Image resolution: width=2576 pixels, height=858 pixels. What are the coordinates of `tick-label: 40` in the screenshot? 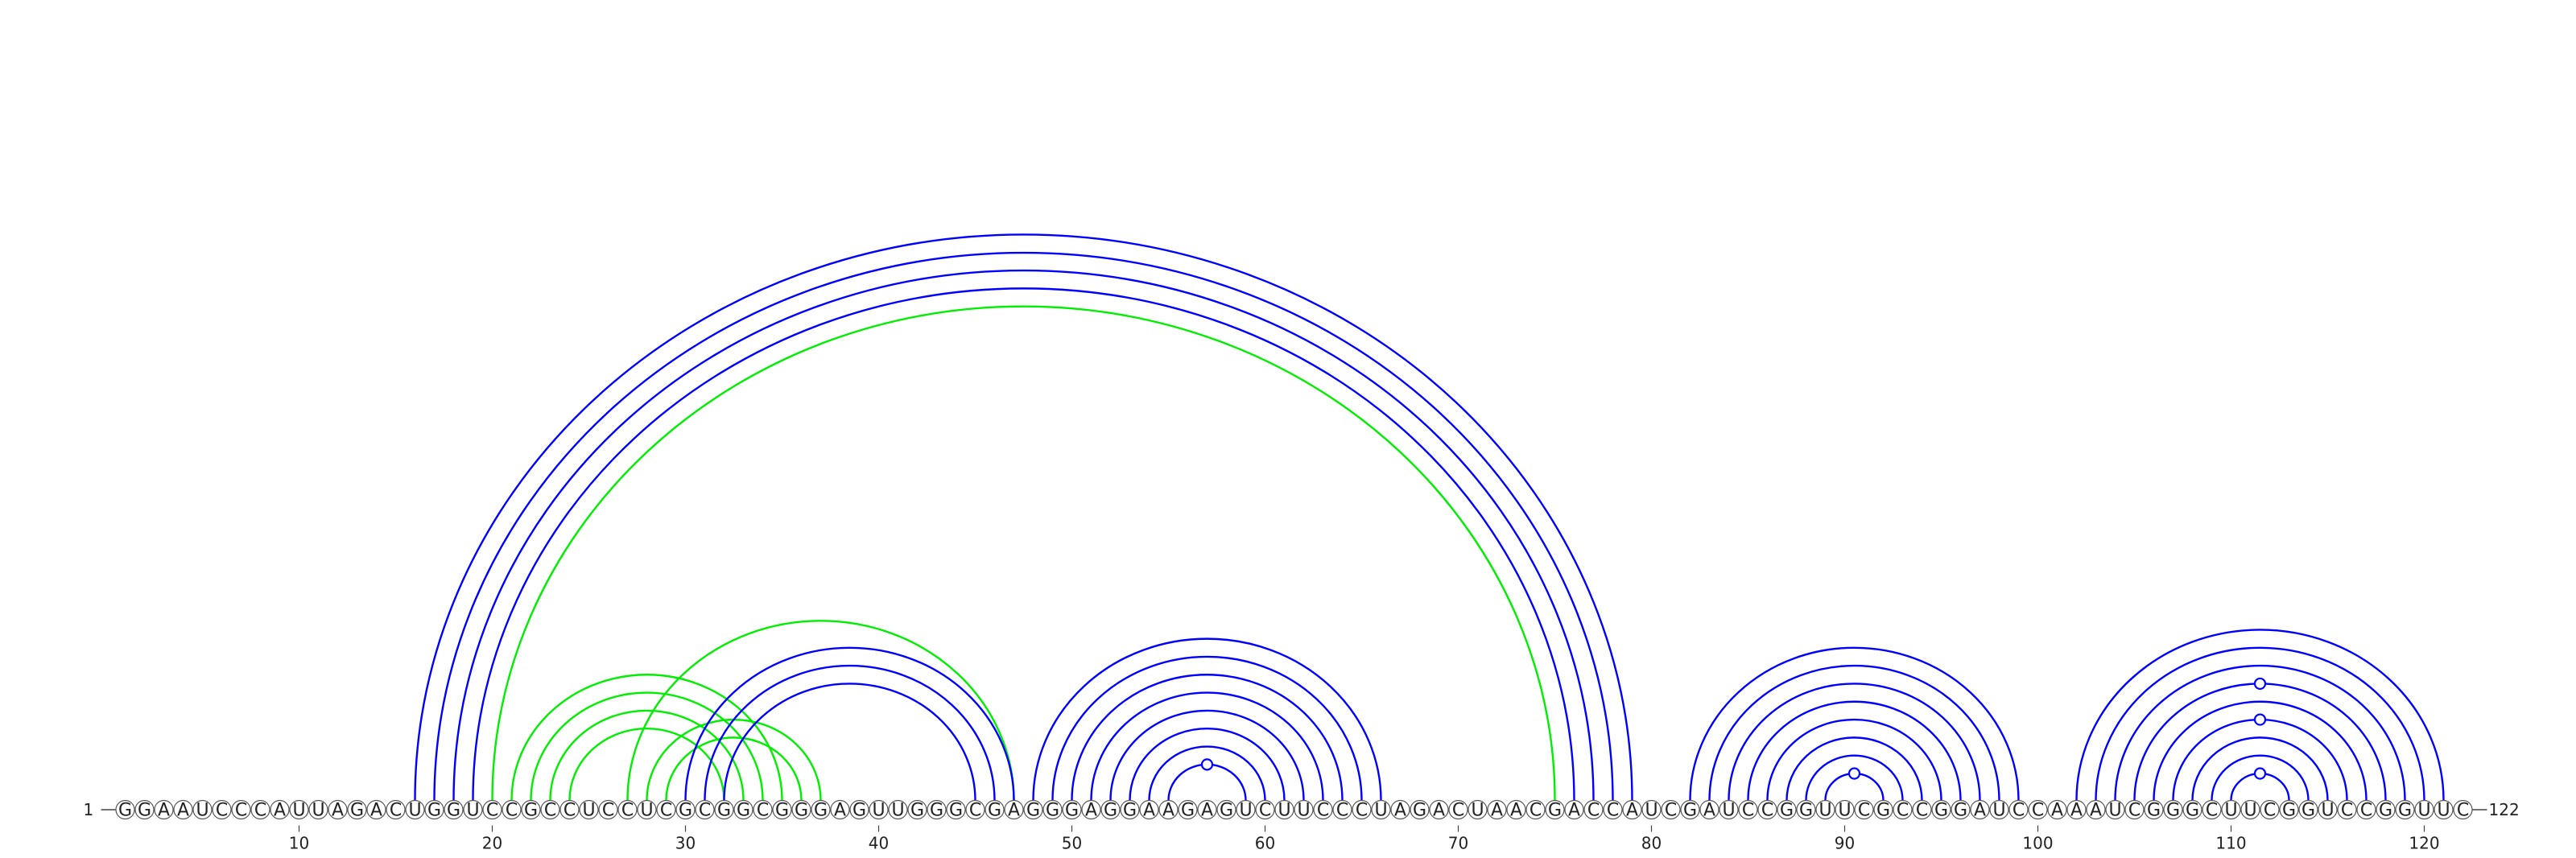 It's located at (879, 844).